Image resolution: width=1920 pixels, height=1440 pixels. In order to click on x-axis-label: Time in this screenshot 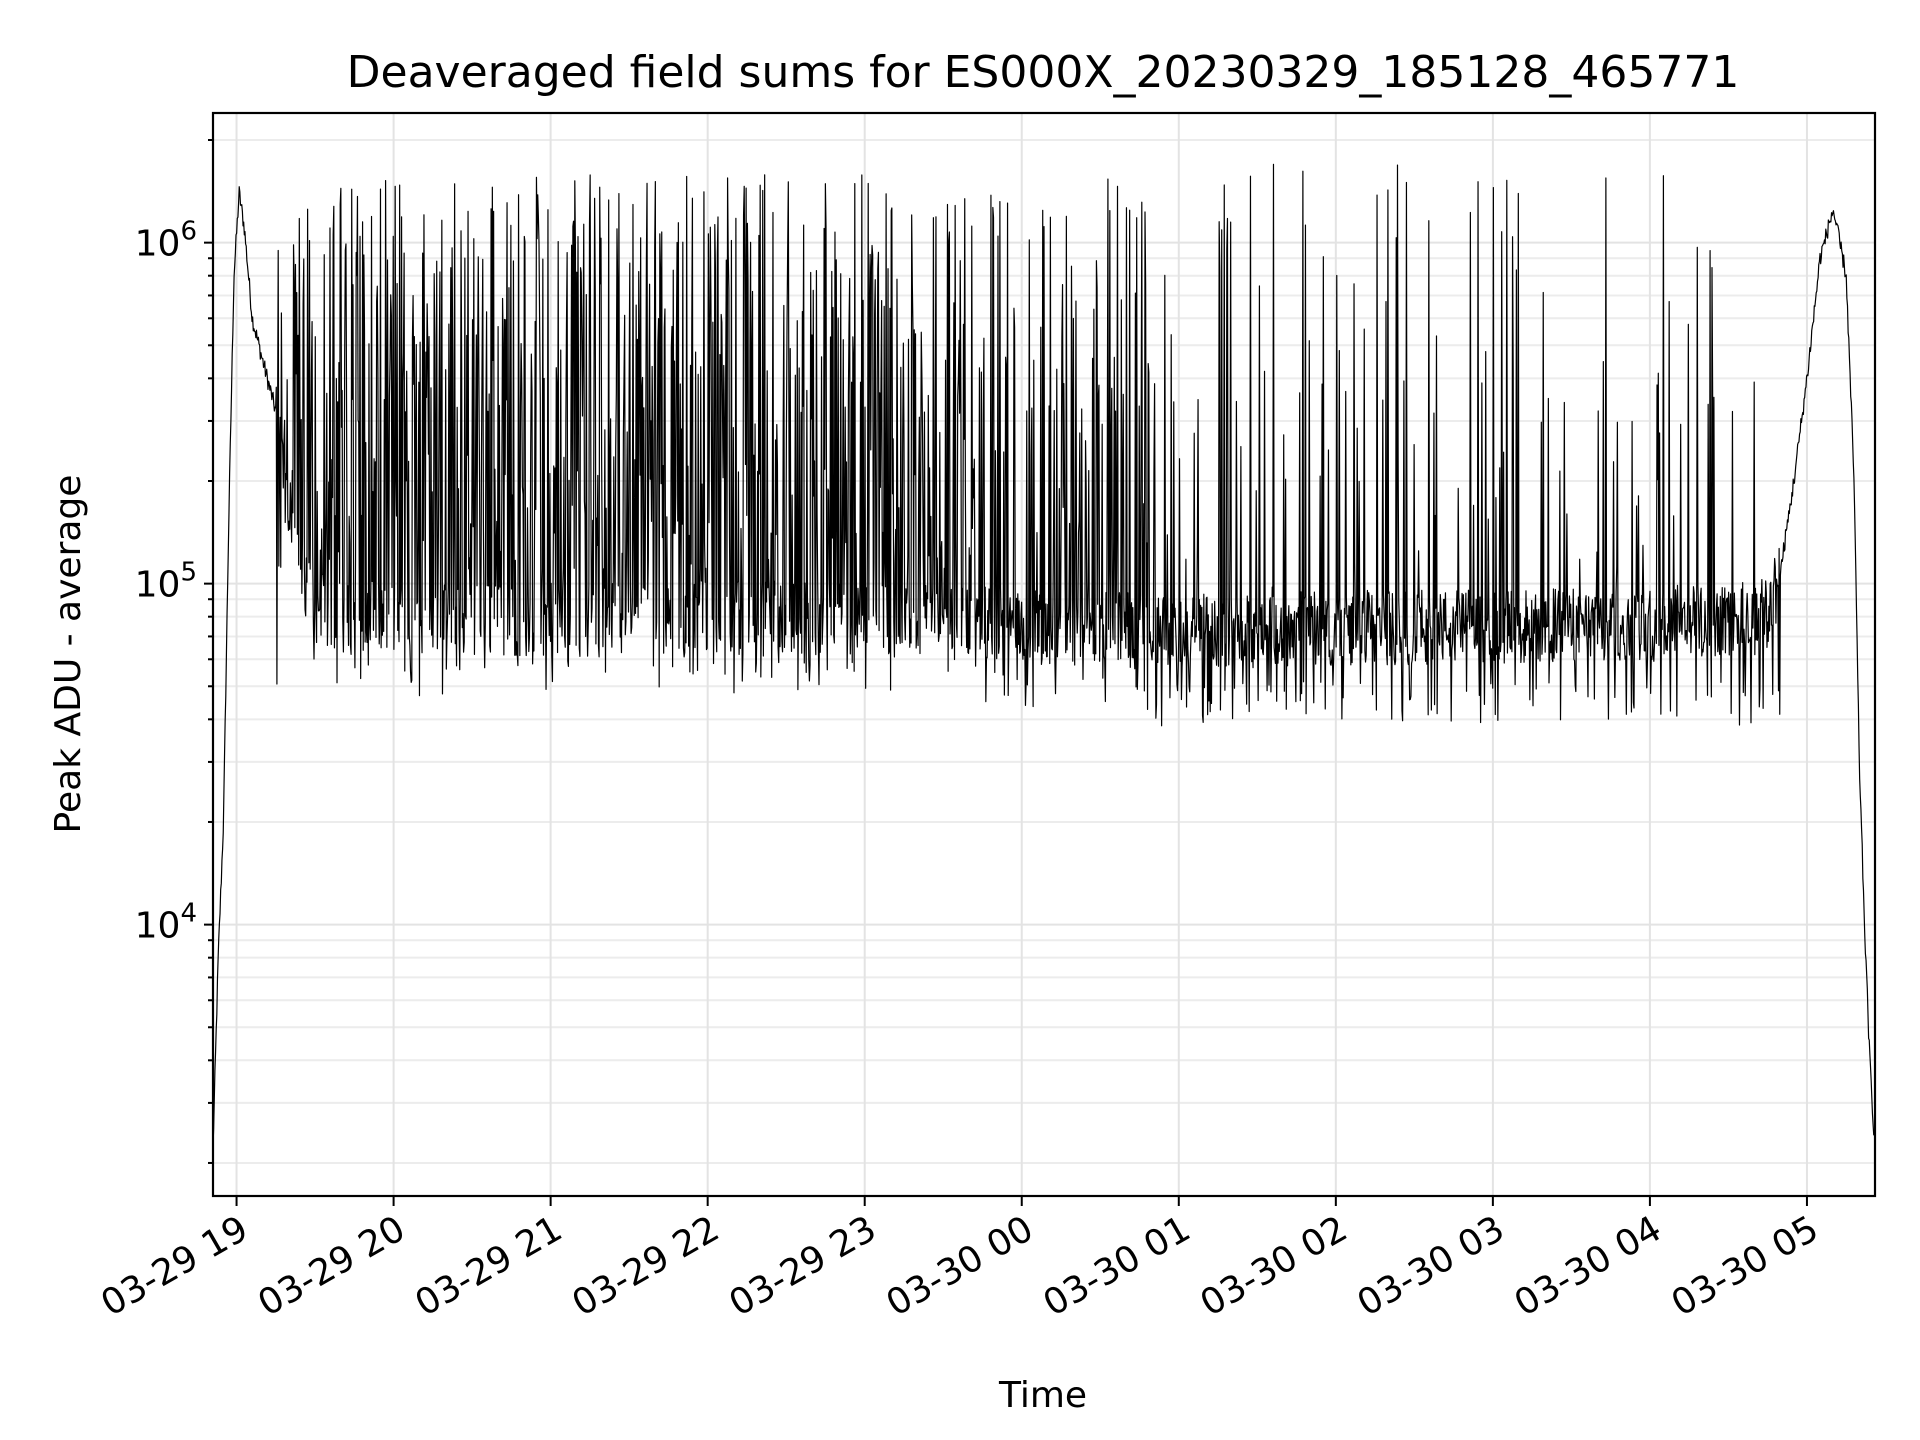, I will do `click(1042, 1395)`.